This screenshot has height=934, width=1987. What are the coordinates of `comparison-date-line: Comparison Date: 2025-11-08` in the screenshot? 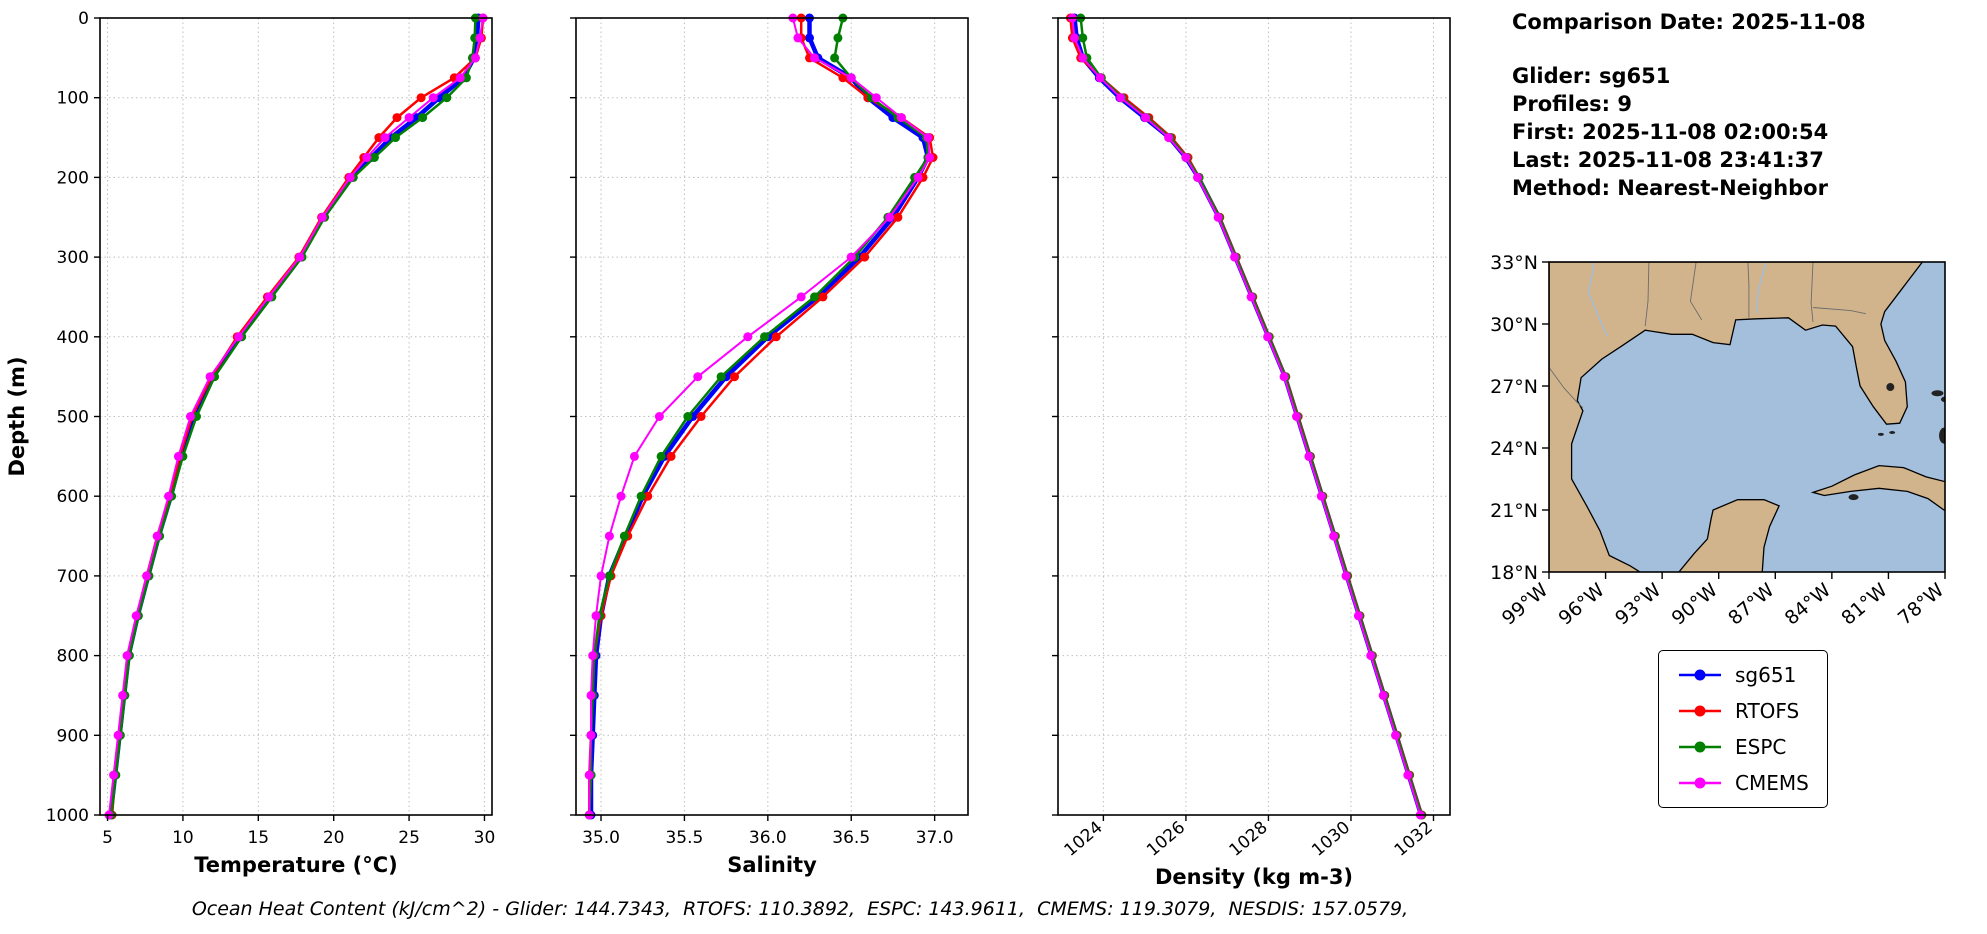 It's located at (1689, 22).